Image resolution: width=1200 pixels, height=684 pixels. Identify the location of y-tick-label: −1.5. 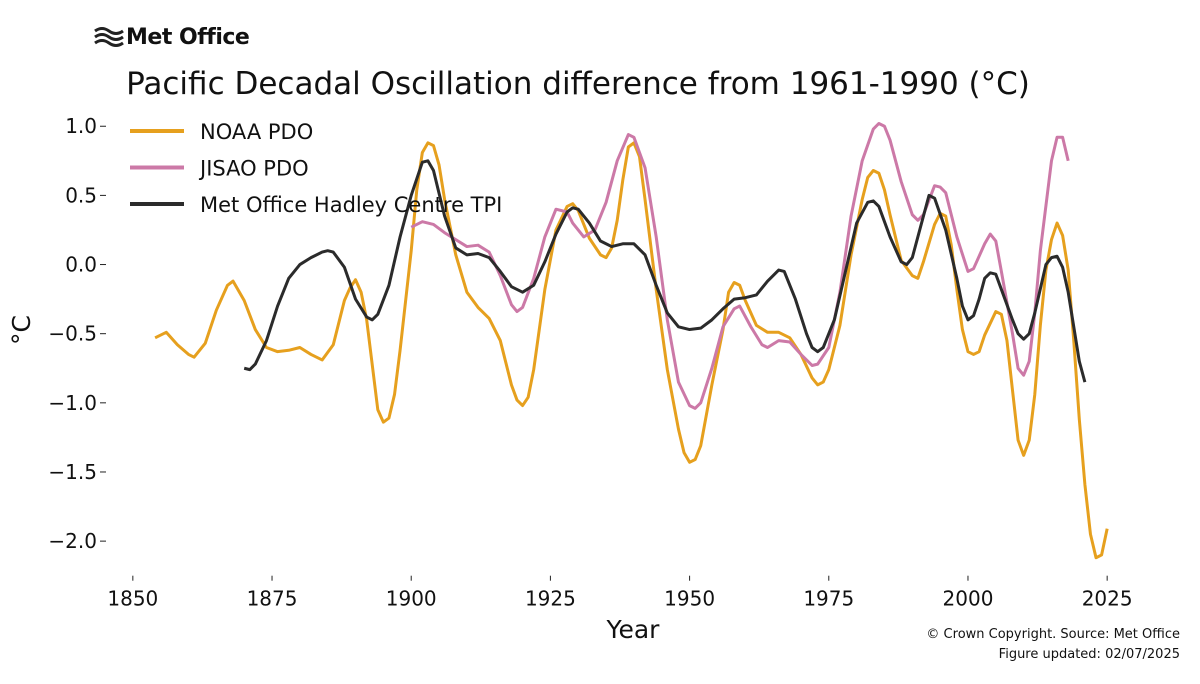
(72, 472).